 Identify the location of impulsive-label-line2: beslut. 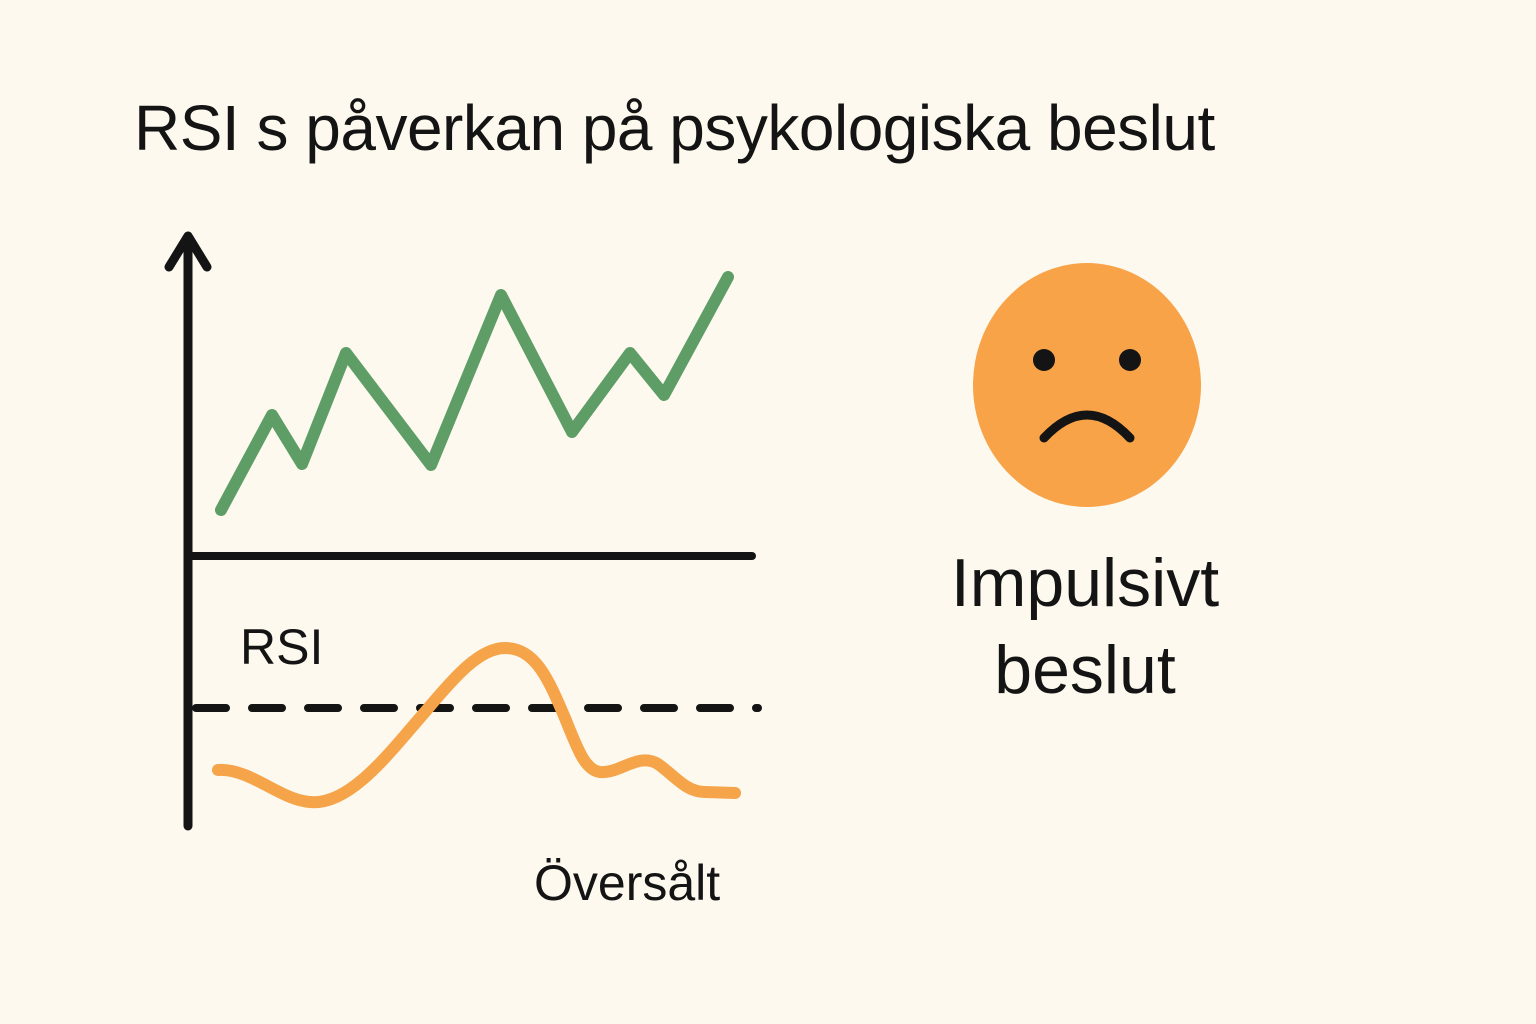
(1085, 670).